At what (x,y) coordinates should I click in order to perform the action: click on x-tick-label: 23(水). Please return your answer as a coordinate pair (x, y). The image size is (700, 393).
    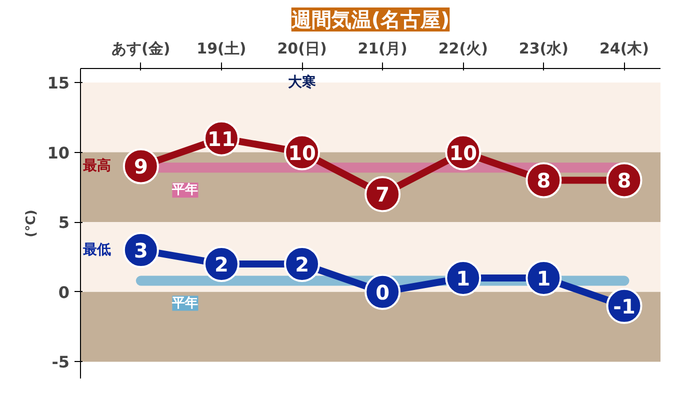
    Looking at the image, I should click on (543, 49).